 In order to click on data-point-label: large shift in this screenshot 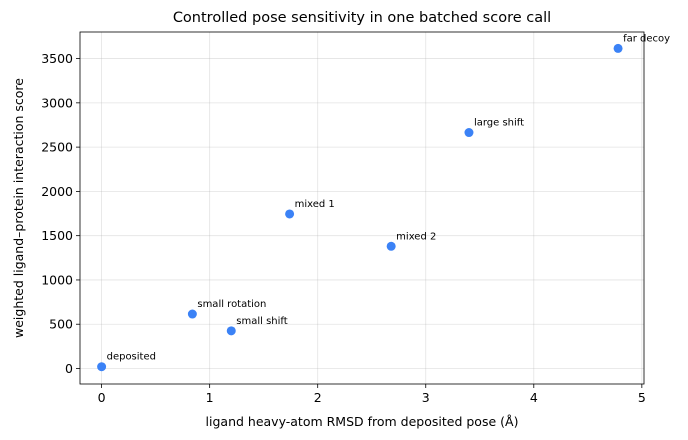, I will do `click(499, 123)`.